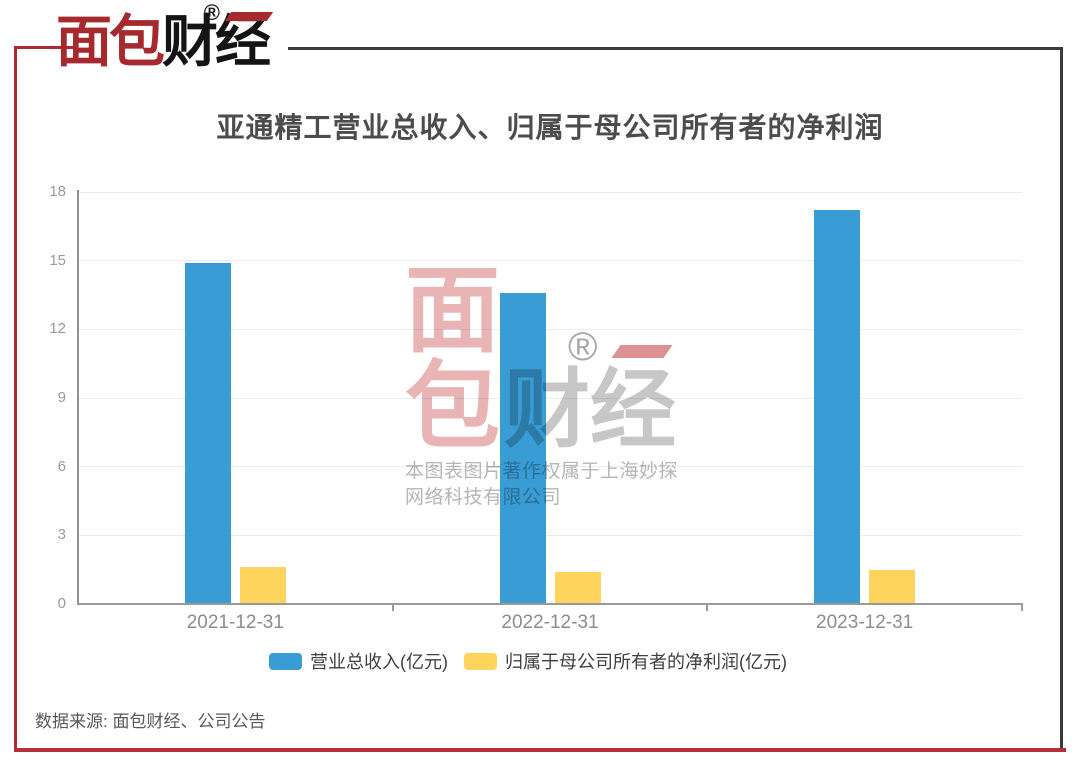 The width and height of the screenshot is (1080, 764). I want to click on legend-label-revenue: 营业总收入(亿元), so click(379, 662).